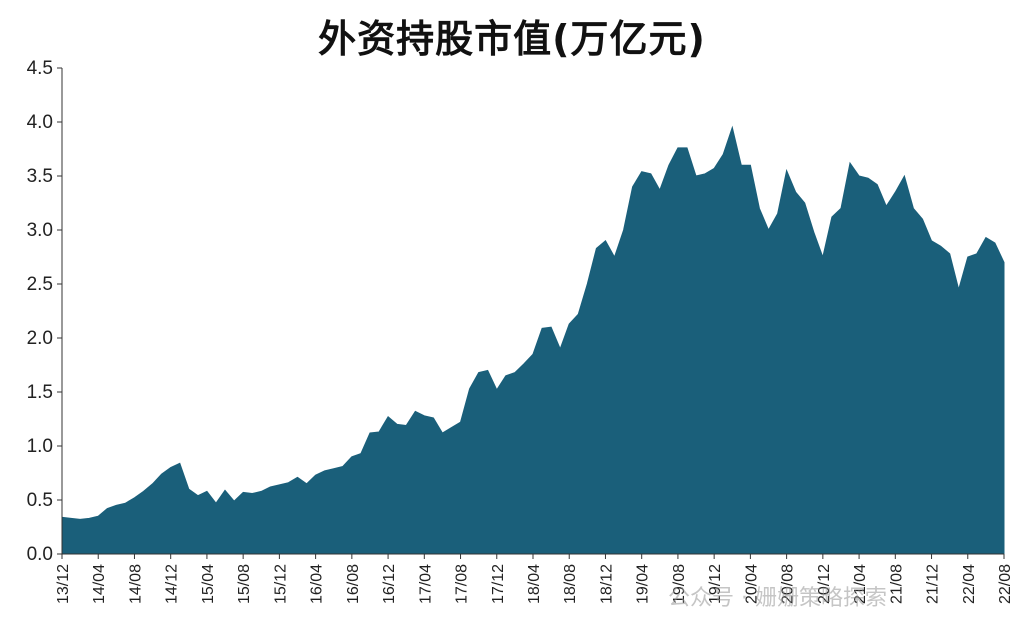 The width and height of the screenshot is (1024, 637). What do you see at coordinates (280, 584) in the screenshot?
I see `x-tick-label: 15/12` at bounding box center [280, 584].